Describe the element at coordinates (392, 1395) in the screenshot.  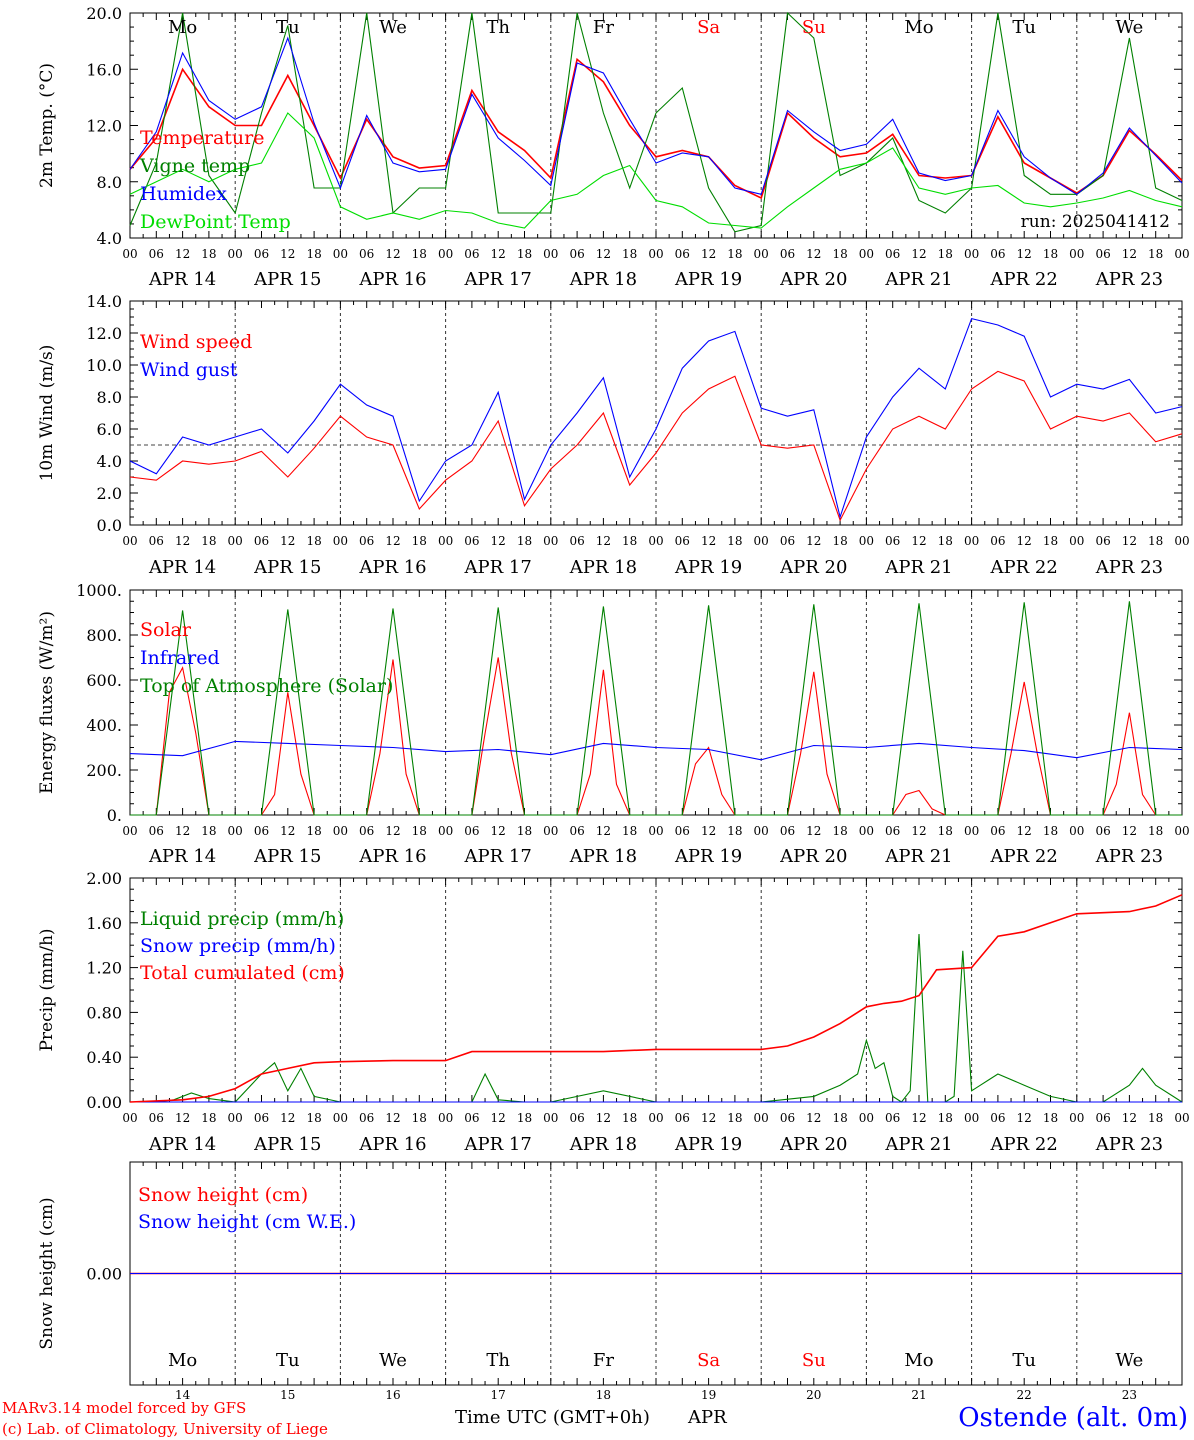
I see `day-number-label: 16` at that location.